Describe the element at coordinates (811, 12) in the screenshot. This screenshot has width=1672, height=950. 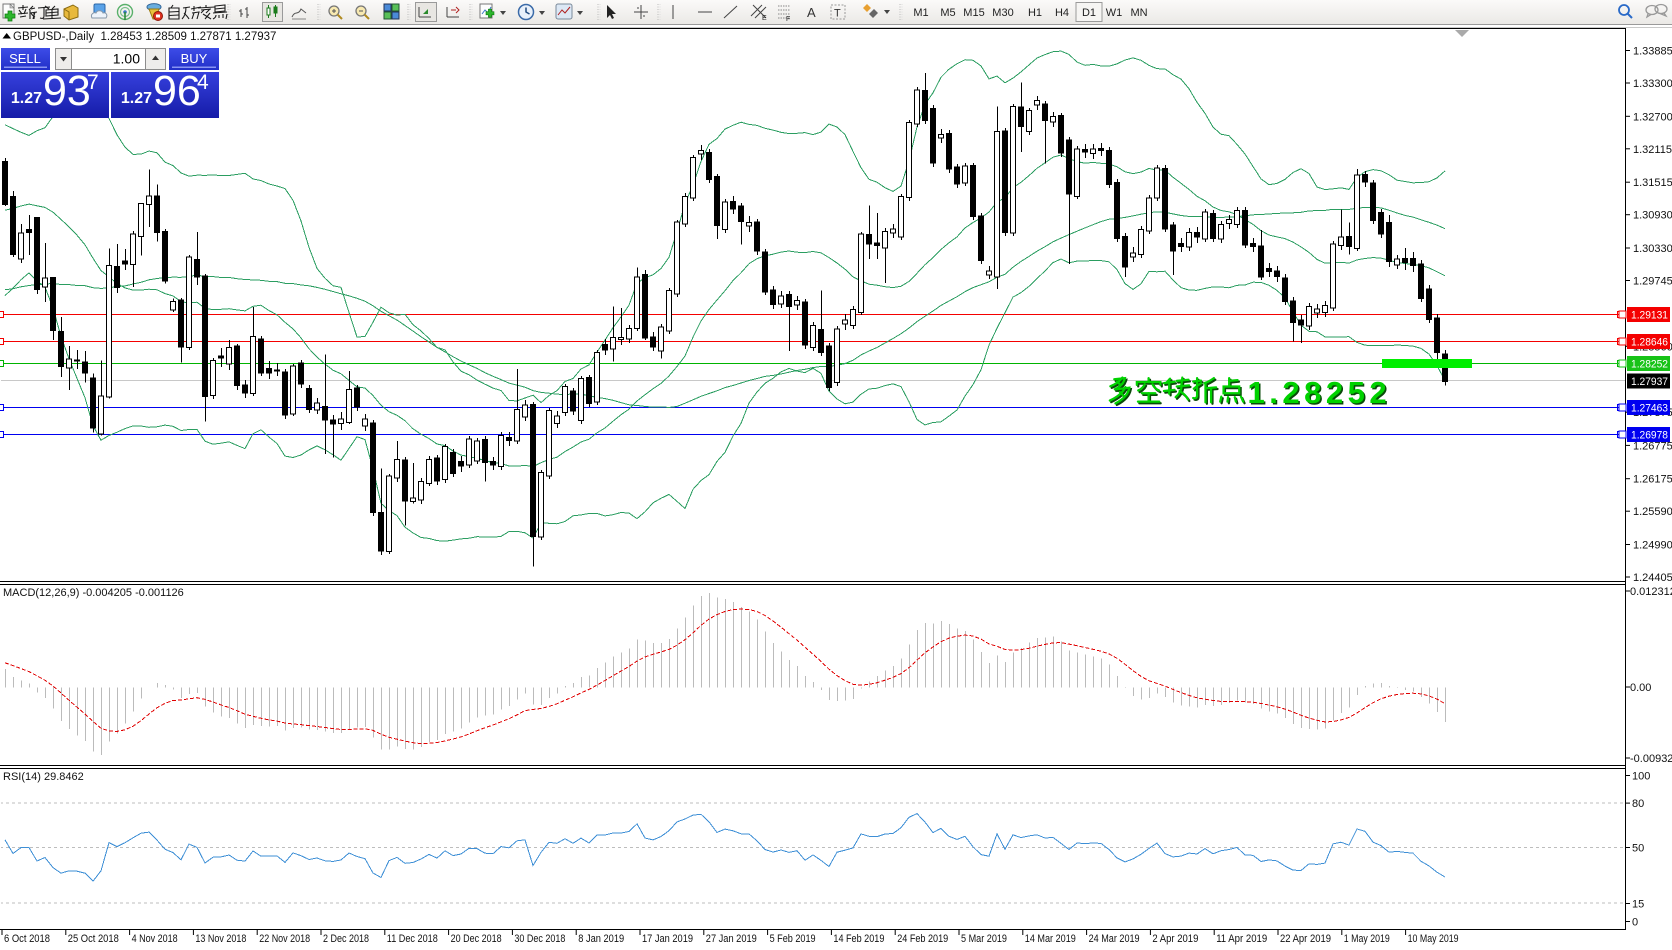
I see `svg-text: A` at that location.